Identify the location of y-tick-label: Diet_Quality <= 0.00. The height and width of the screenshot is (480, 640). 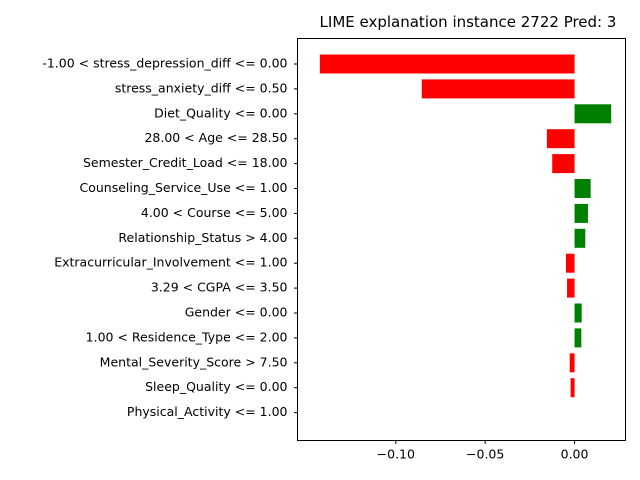
(220, 112).